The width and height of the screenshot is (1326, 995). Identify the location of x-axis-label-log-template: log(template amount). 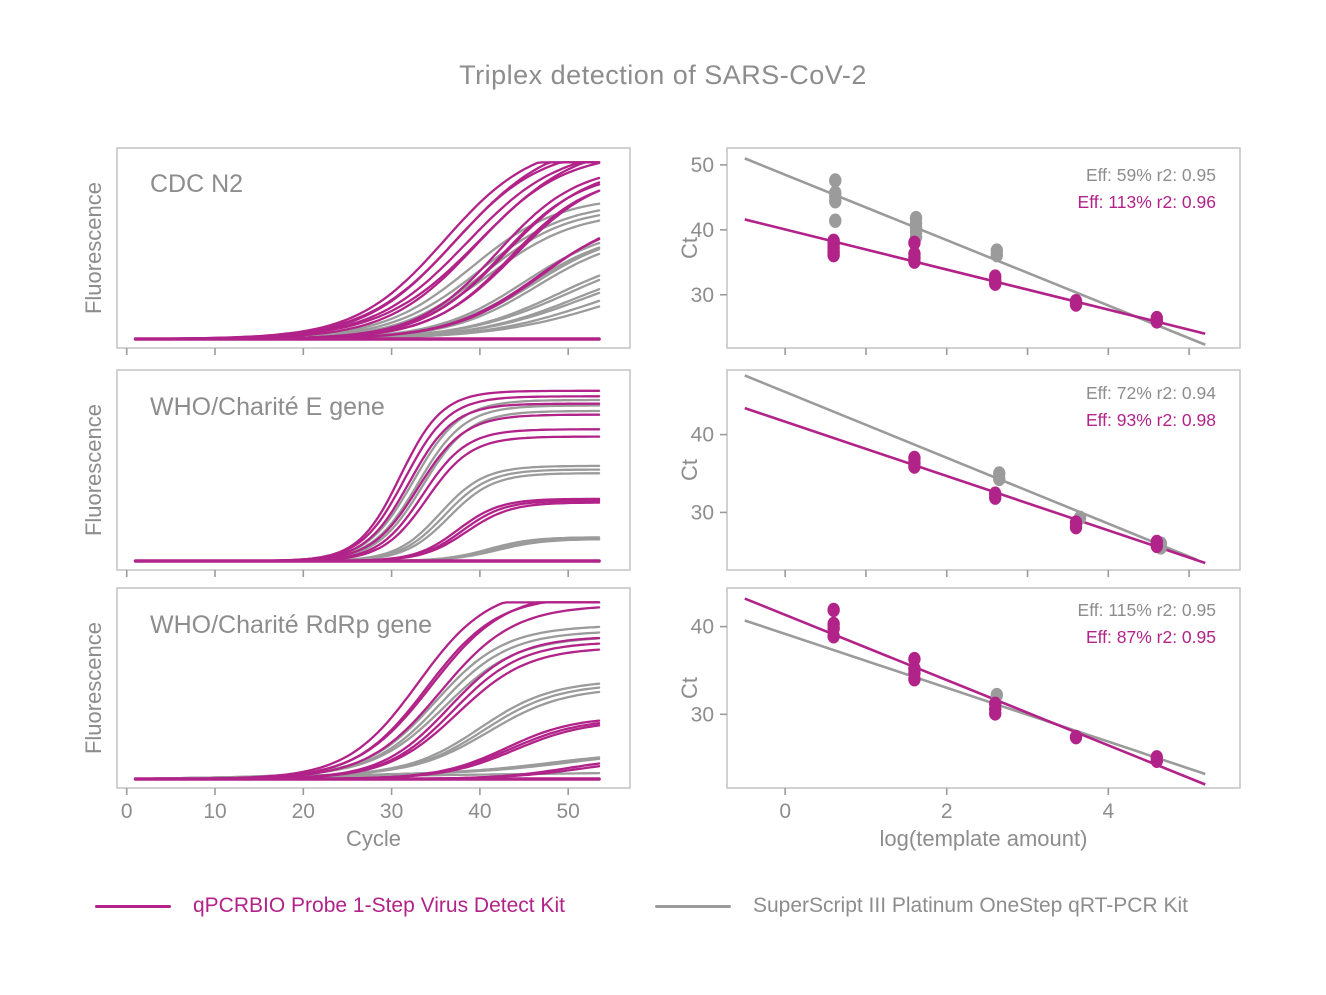
(983, 838).